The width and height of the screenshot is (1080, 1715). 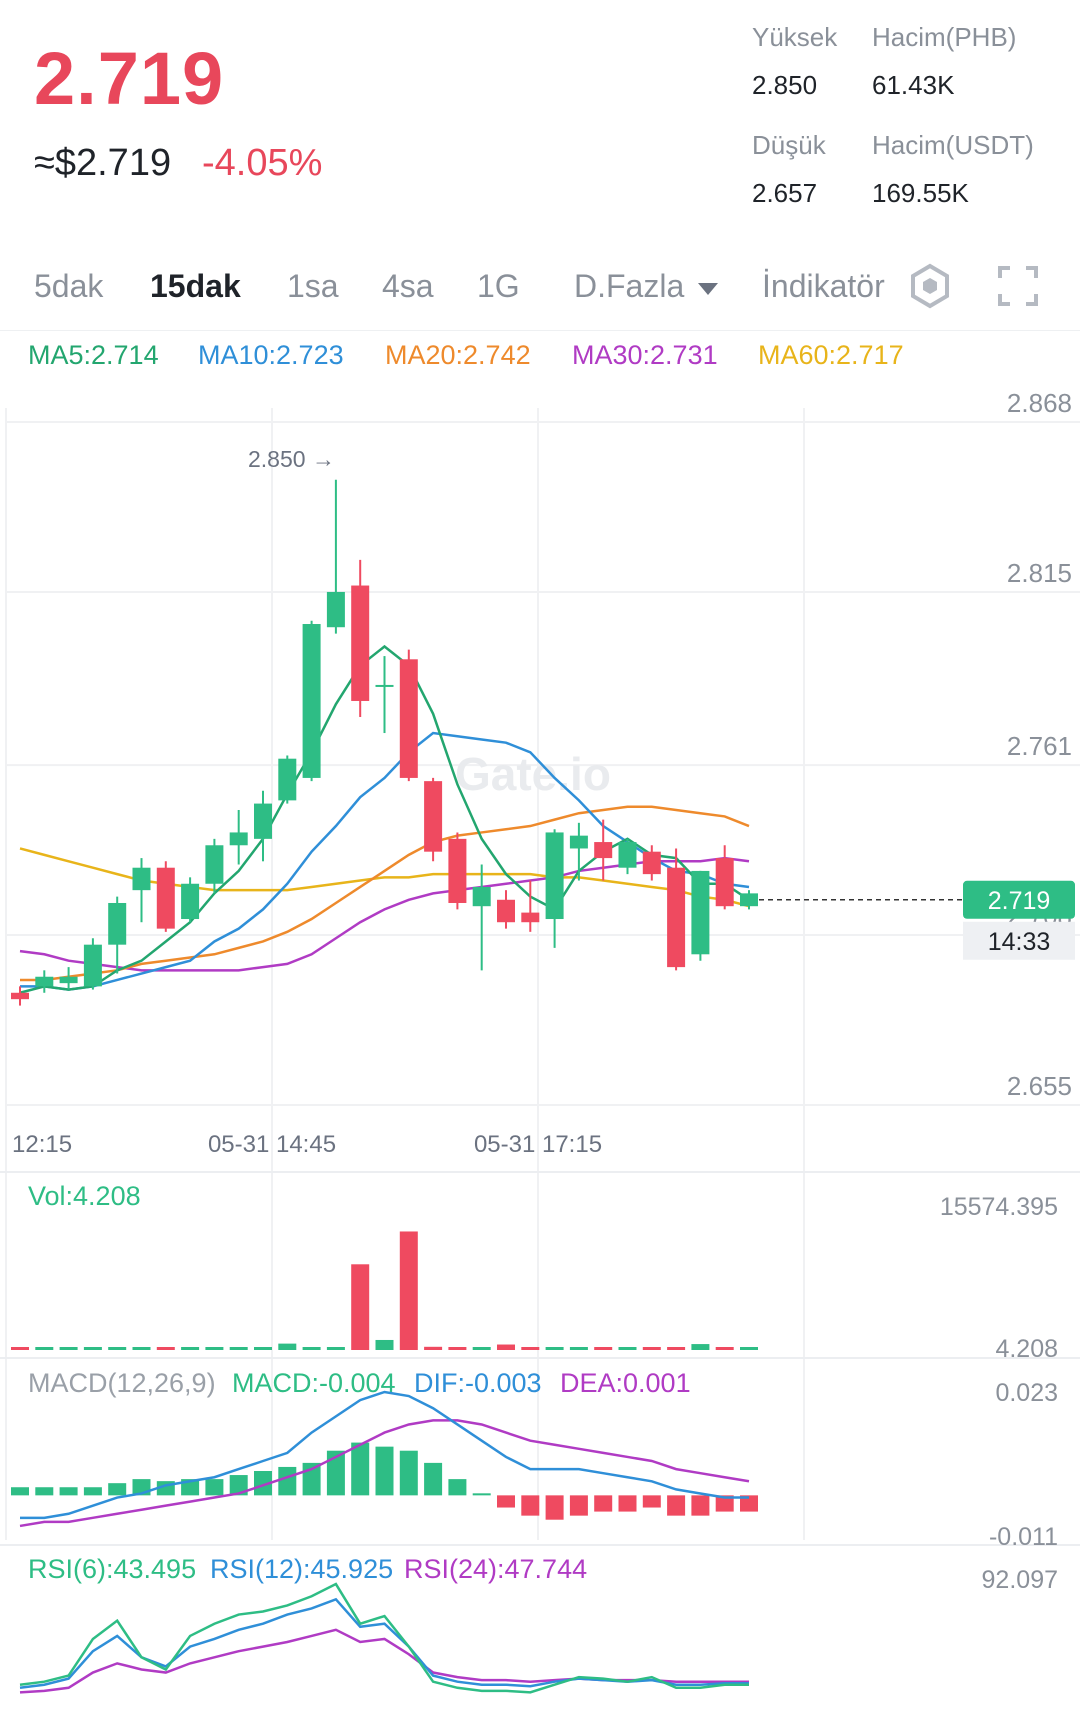 What do you see at coordinates (69, 286) in the screenshot?
I see `tab-5dak: 5dak` at bounding box center [69, 286].